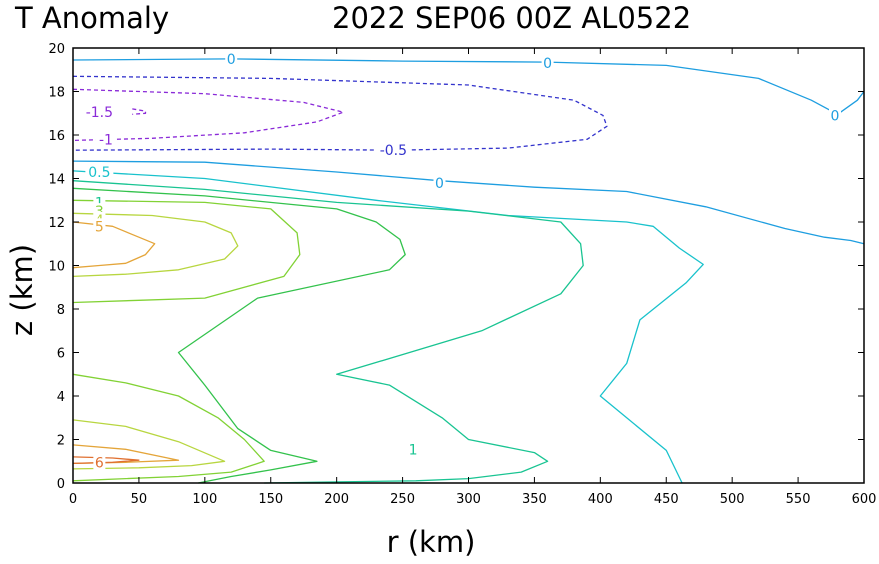  What do you see at coordinates (511, 18) in the screenshot?
I see `chart-subtitle: 2022 SEP06 00Z AL0522` at bounding box center [511, 18].